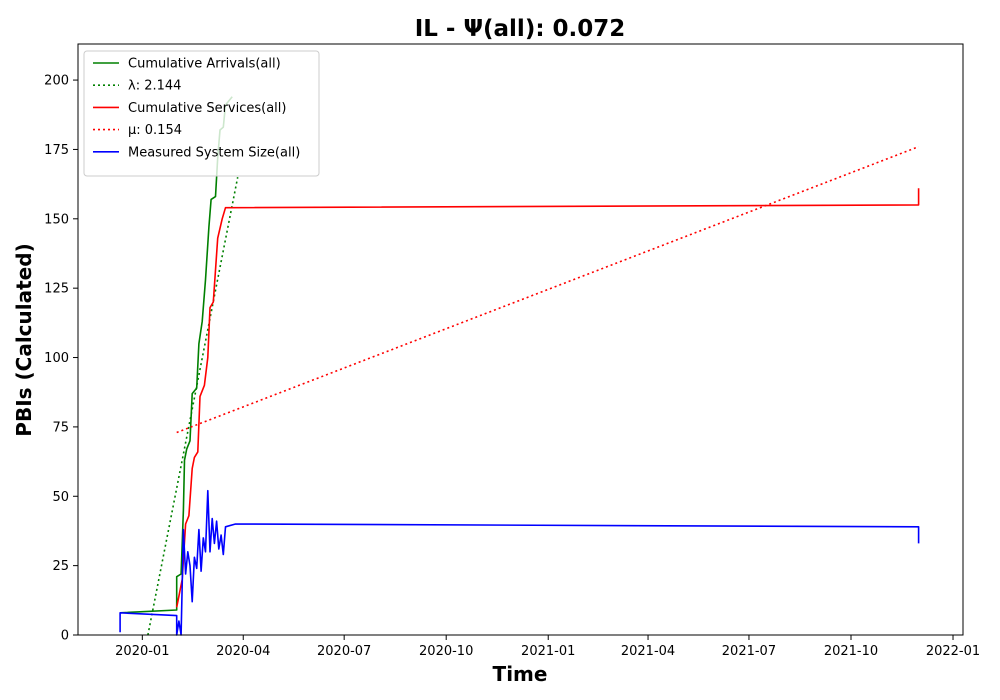 The height and width of the screenshot is (700, 1000). Describe the element at coordinates (155, 130) in the screenshot. I see `legend-entry-label: μ: 0.154` at that location.